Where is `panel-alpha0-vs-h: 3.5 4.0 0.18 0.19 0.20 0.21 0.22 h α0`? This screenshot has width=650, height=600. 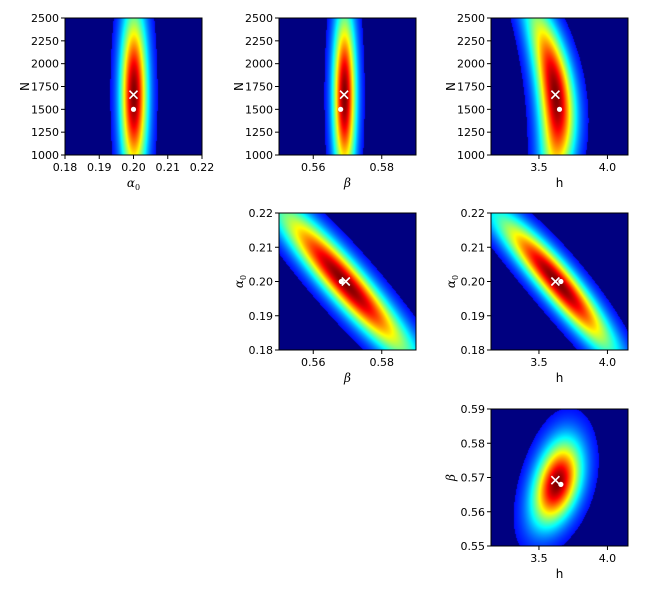
panel-alpha0-vs-h: 3.5 4.0 0.18 0.19 0.20 0.21 0.22 h α0 is located at coordinates (536, 296).